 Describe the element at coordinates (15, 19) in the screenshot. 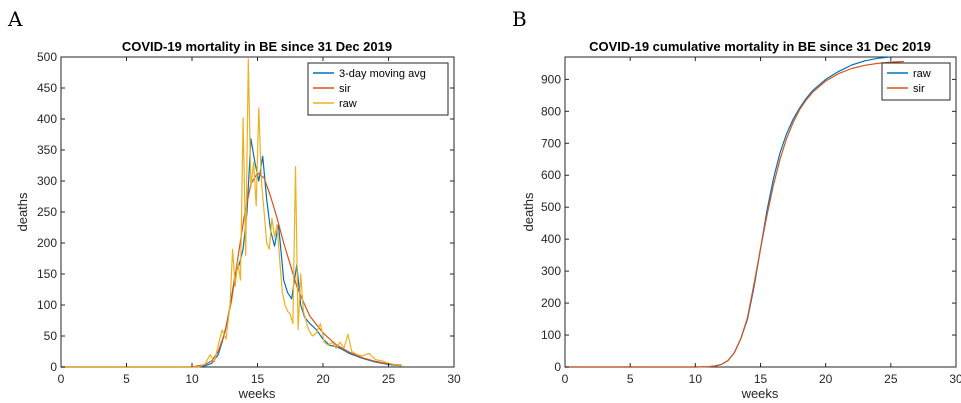

I see `panel-letter: A` at that location.